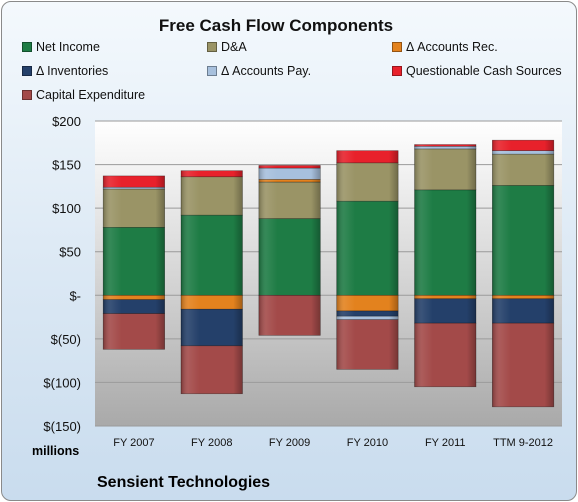  I want to click on x-tick-label: FY 2007, so click(133, 443).